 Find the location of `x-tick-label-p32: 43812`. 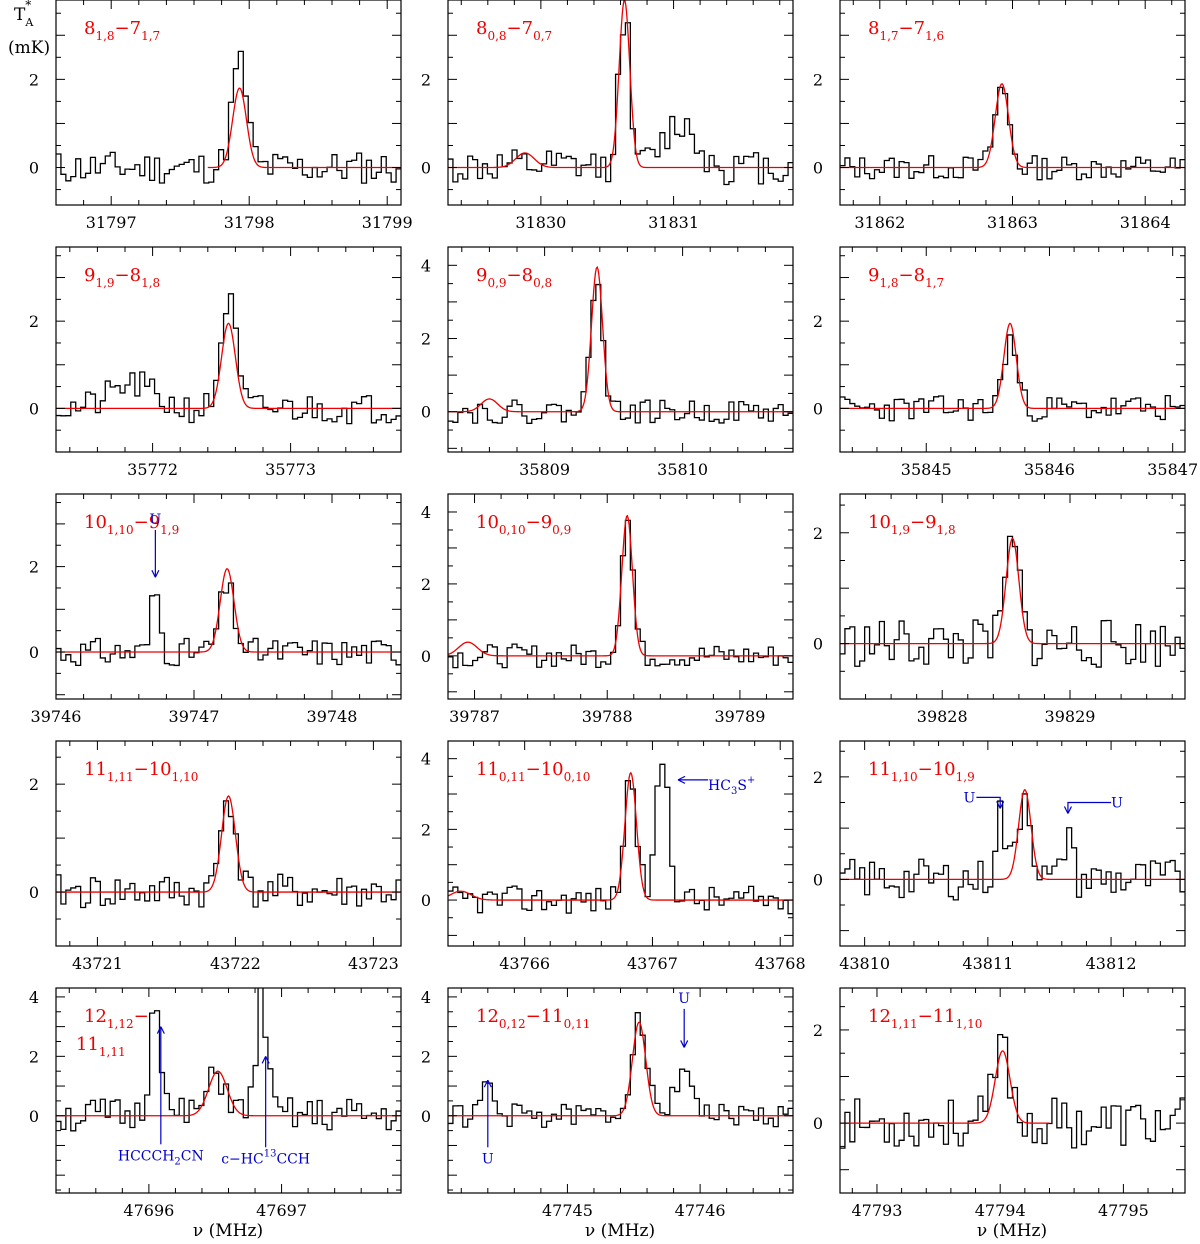

x-tick-label-p32: 43812 is located at coordinates (1111, 963).